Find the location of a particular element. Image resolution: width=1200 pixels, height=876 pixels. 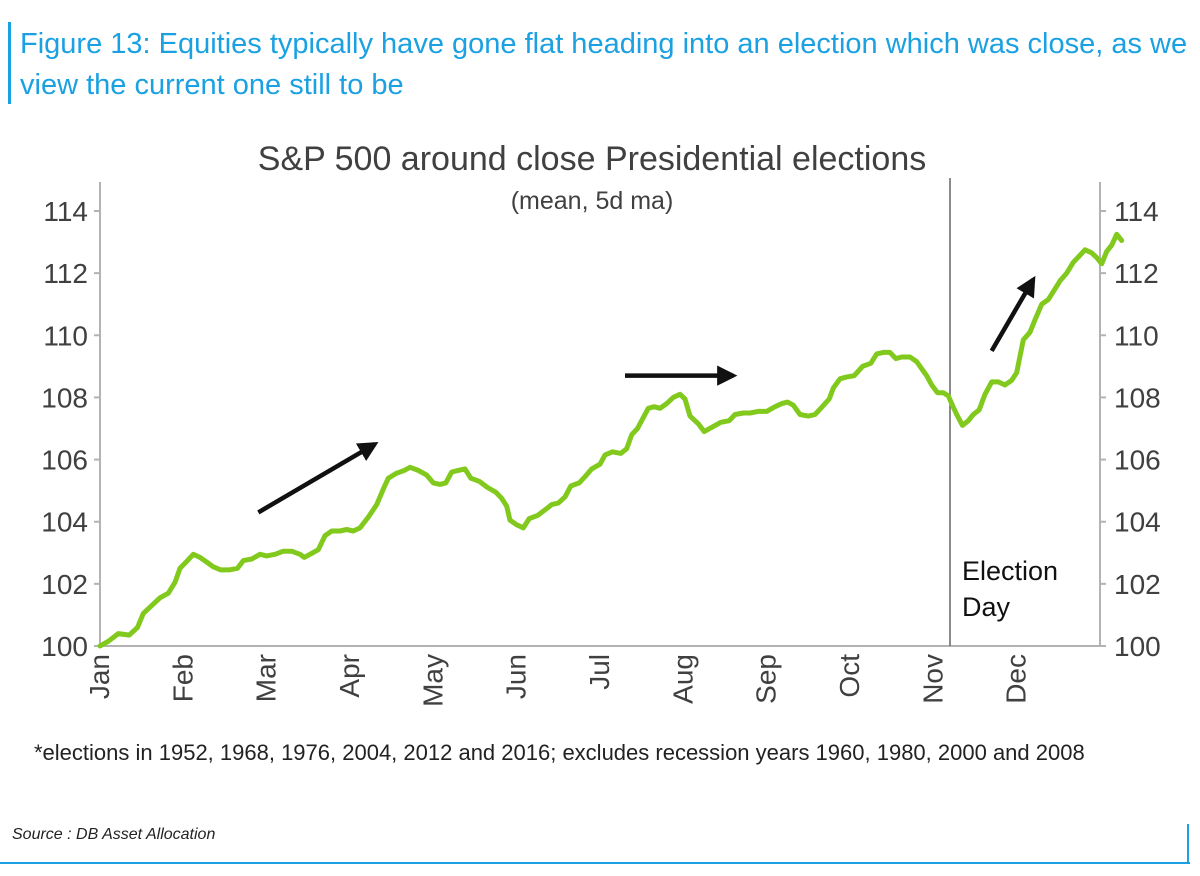

figure-title-accent-bar is located at coordinates (9, 63).